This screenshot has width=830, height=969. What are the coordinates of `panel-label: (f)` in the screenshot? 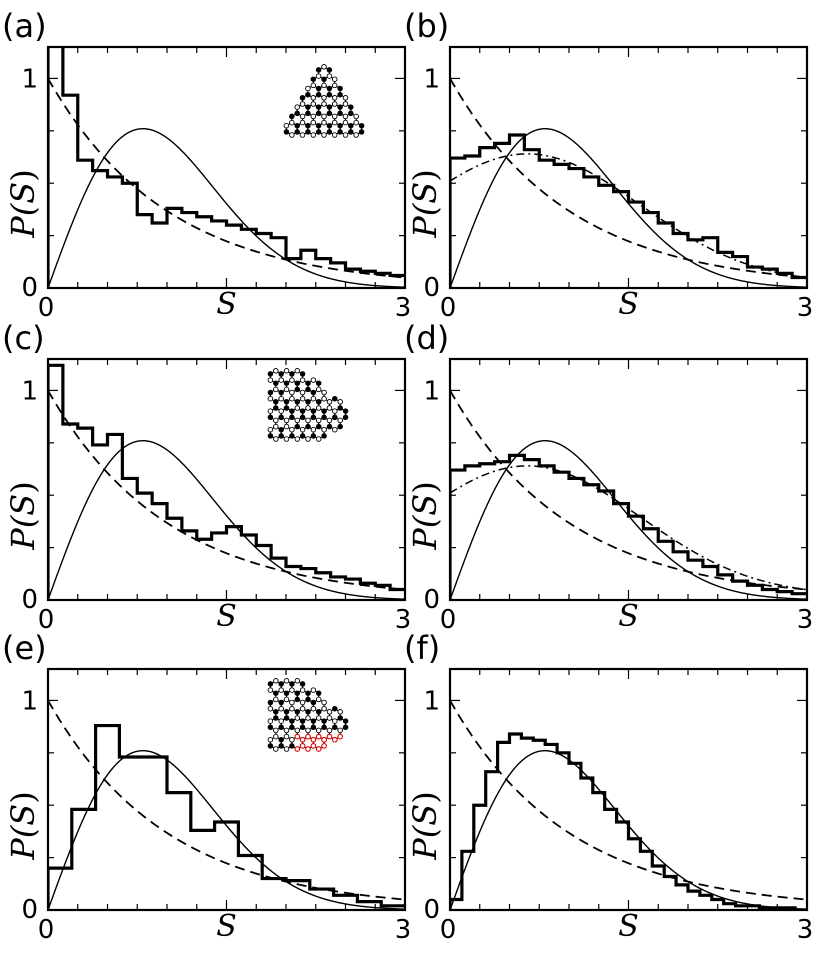 It's located at (422, 648).